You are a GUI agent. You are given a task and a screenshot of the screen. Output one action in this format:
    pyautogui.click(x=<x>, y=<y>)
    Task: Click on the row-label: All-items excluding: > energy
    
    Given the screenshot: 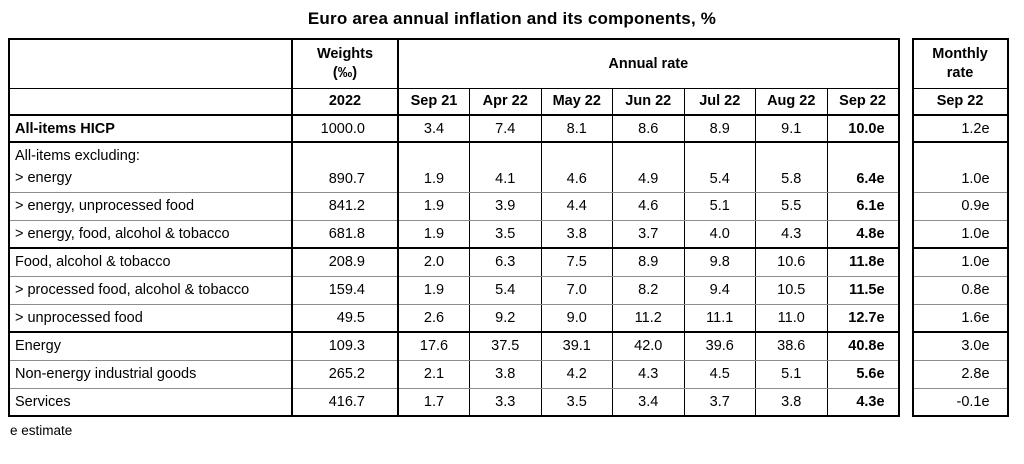 What is the action you would take?
    pyautogui.click(x=150, y=167)
    